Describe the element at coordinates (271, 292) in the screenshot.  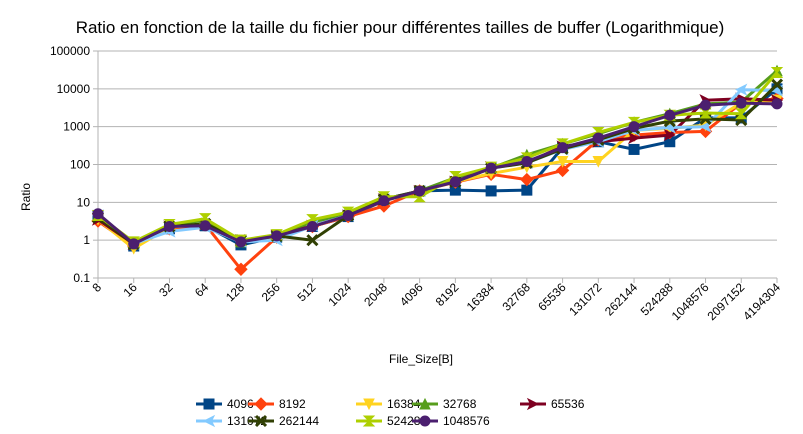
I see `x-tick-label: 256` at that location.